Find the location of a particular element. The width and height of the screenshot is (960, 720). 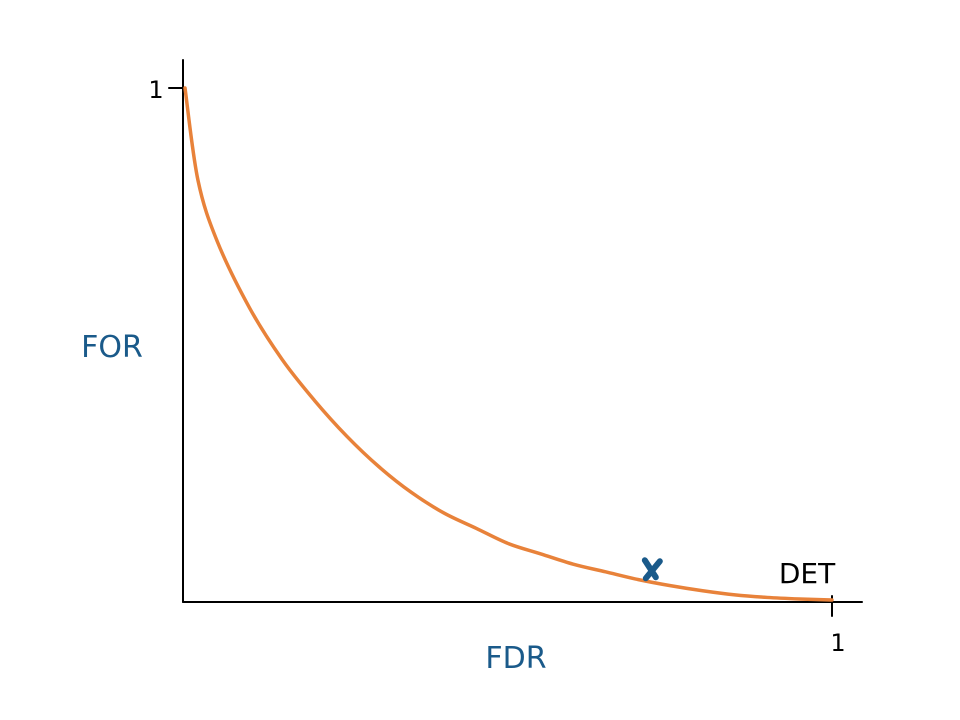

x-axis-label: FDR is located at coordinates (515, 658).